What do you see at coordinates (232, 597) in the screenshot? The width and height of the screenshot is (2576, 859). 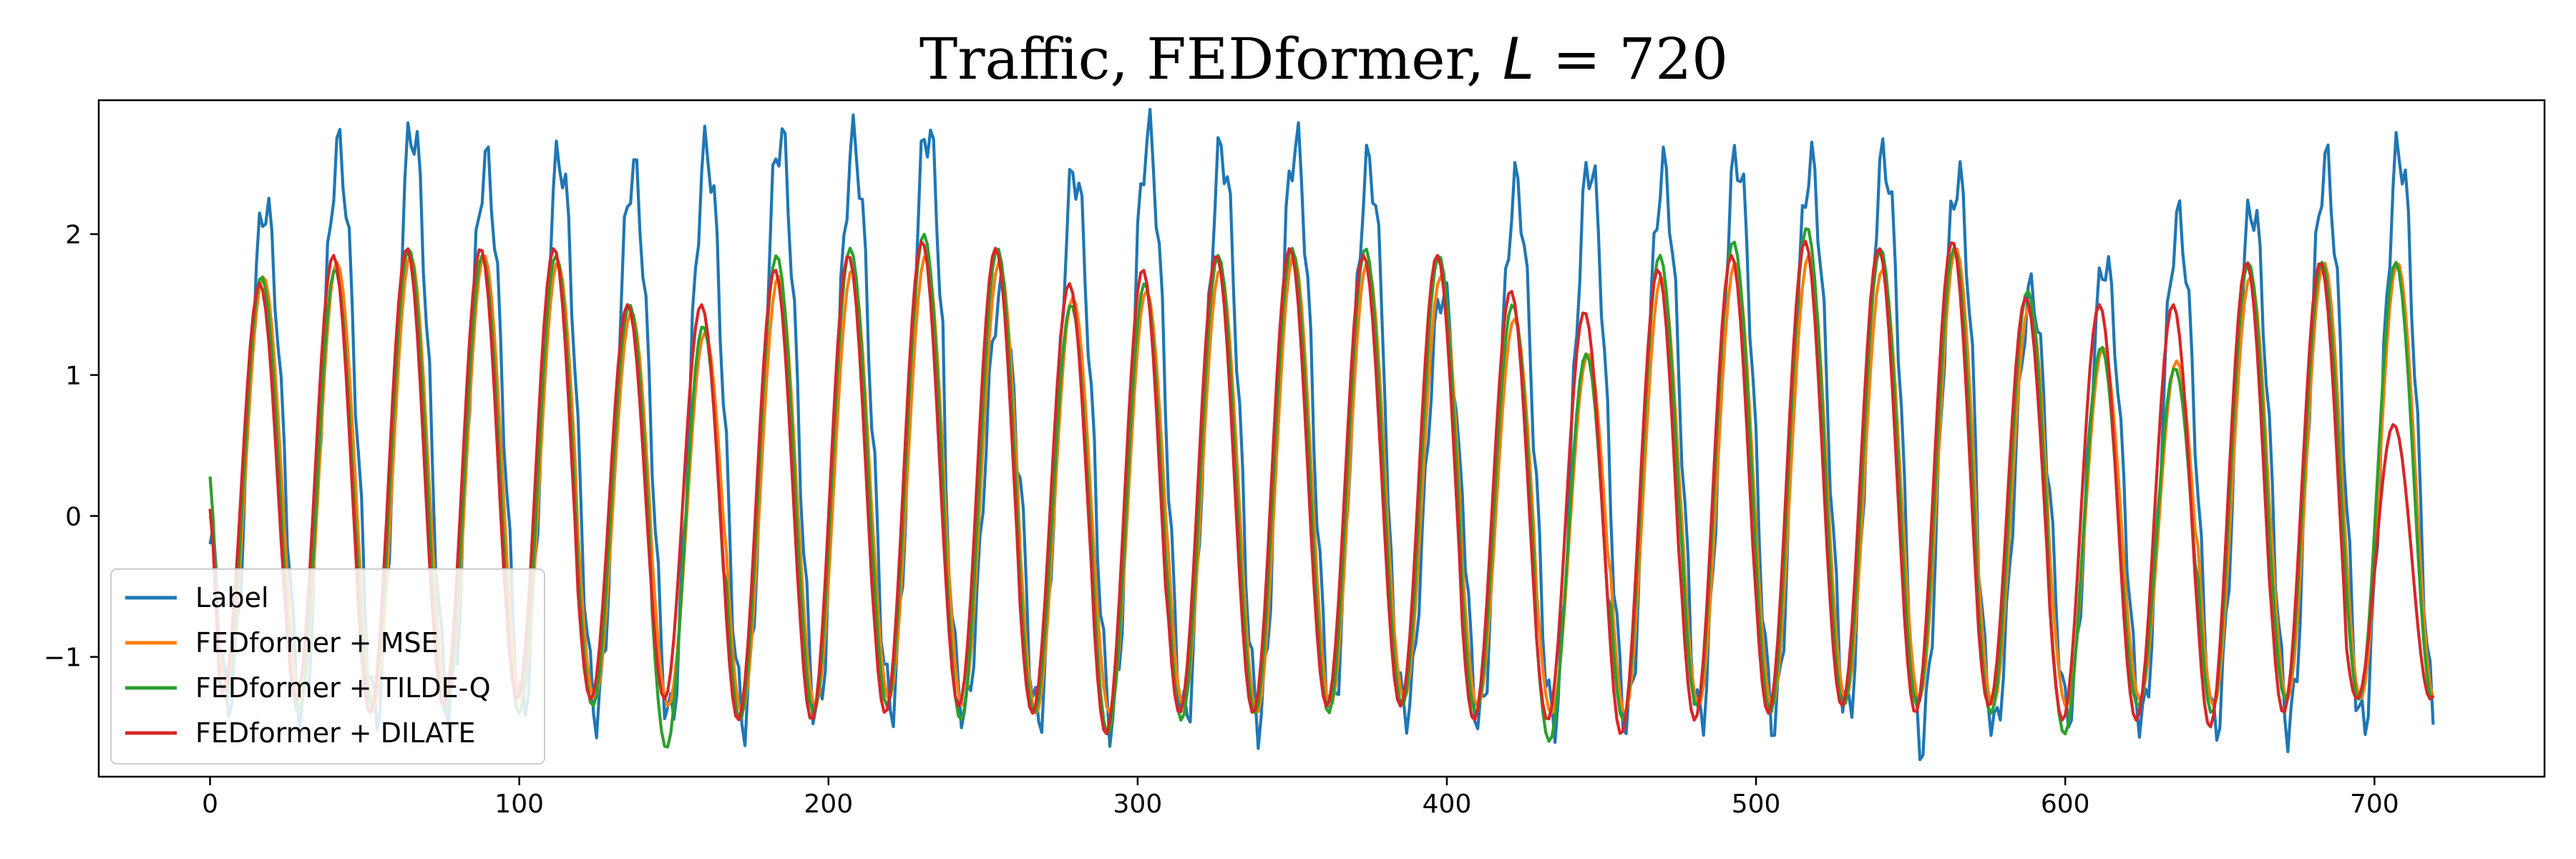 I see `legend-label: Label` at bounding box center [232, 597].